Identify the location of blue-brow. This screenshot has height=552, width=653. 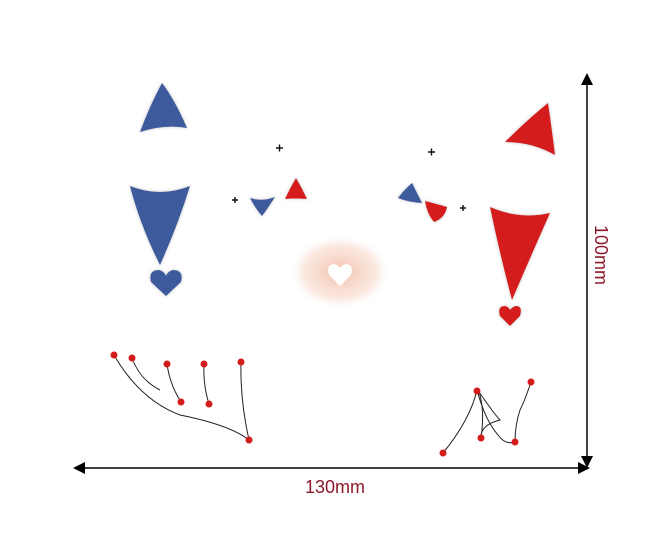
(163, 107).